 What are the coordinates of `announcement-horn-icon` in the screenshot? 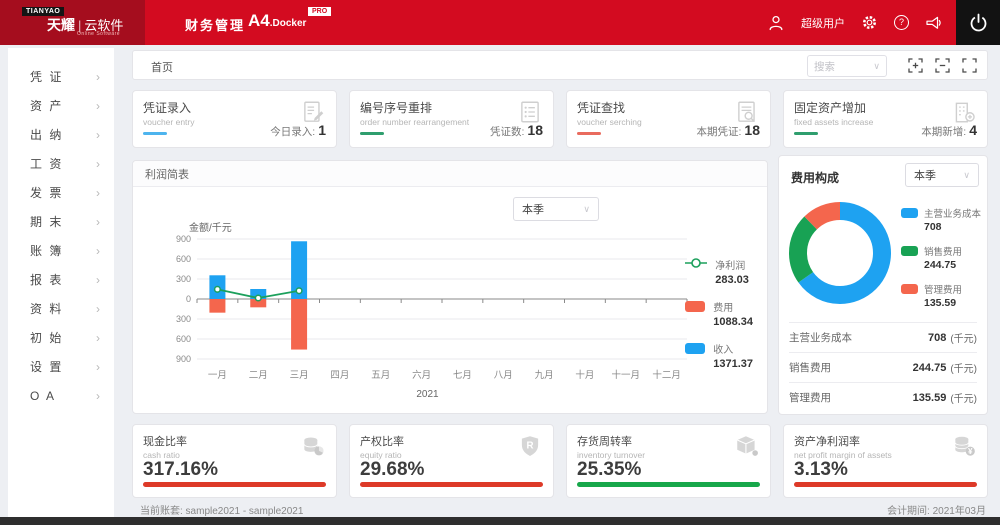 It's located at (933, 23).